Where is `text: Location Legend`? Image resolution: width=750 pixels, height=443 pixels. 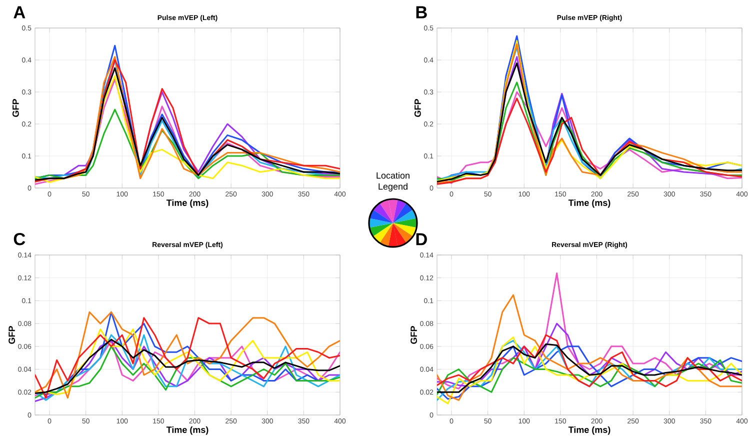 text: Location Legend is located at coordinates (393, 182).